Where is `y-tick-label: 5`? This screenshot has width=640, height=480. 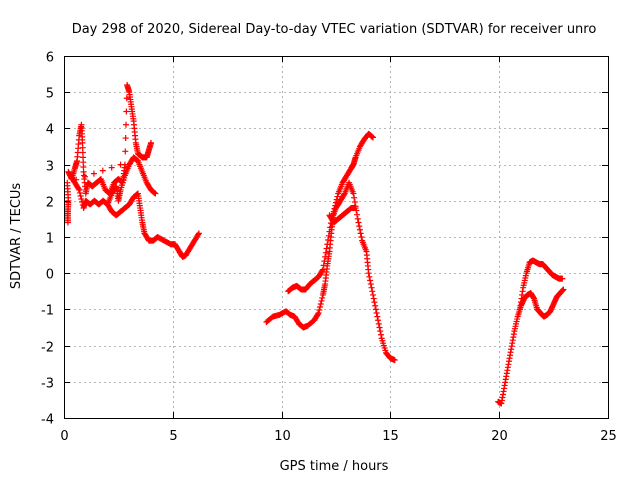
y-tick-label: 5 is located at coordinates (50, 94).